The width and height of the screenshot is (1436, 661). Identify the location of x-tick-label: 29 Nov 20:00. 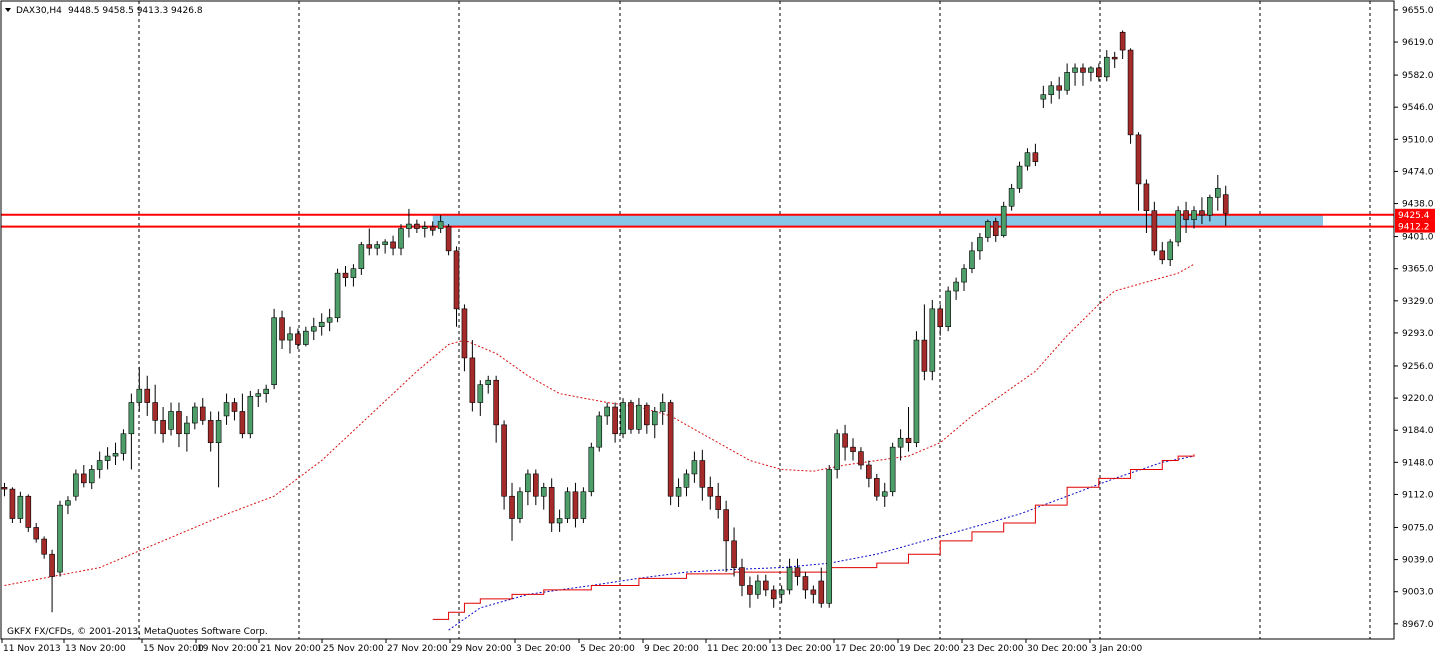
(481, 649).